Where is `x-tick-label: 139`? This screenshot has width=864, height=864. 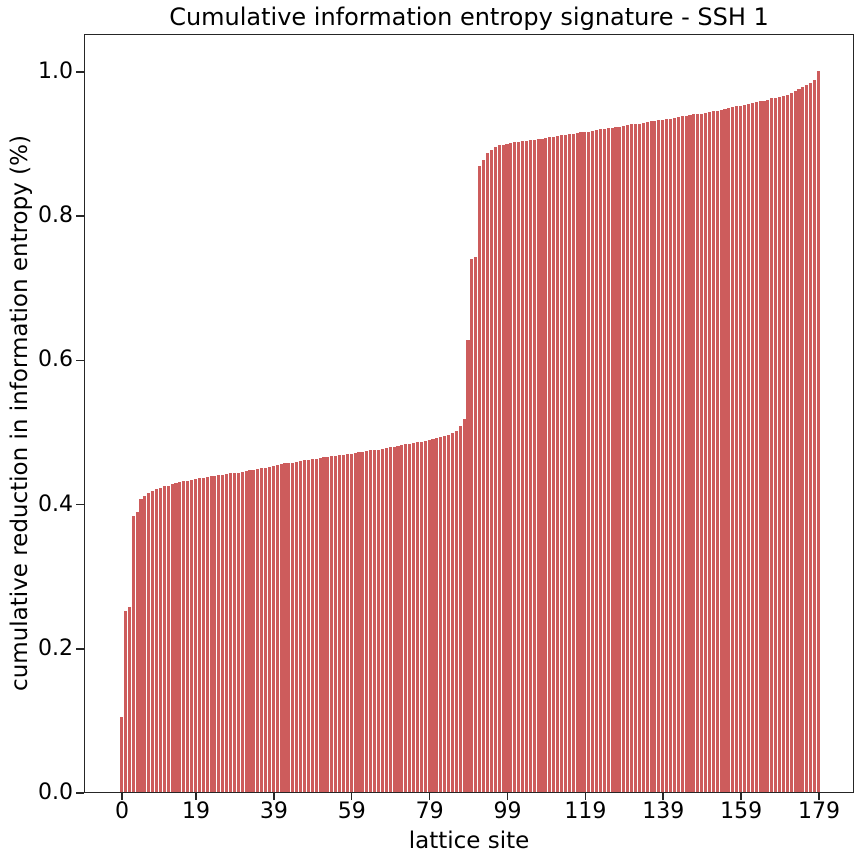
x-tick-label: 139 is located at coordinates (663, 811).